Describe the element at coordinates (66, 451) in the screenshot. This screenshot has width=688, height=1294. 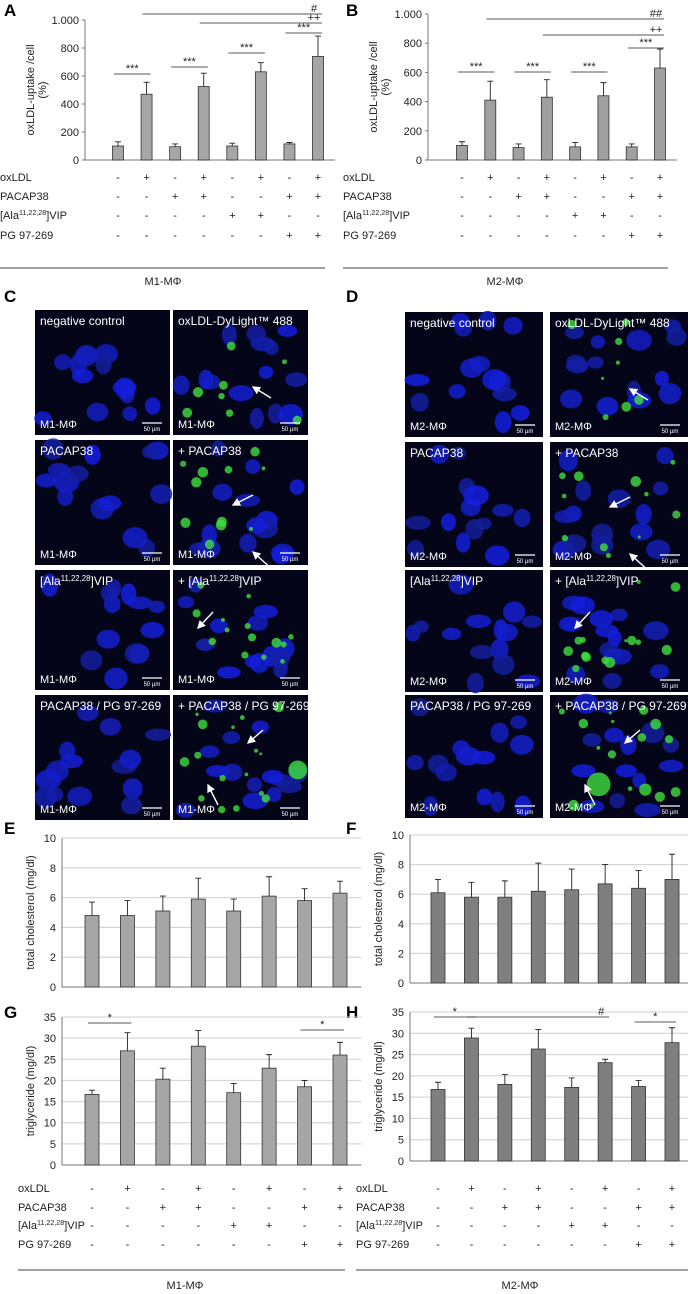
I see `micrograph-label: PACAP38` at that location.